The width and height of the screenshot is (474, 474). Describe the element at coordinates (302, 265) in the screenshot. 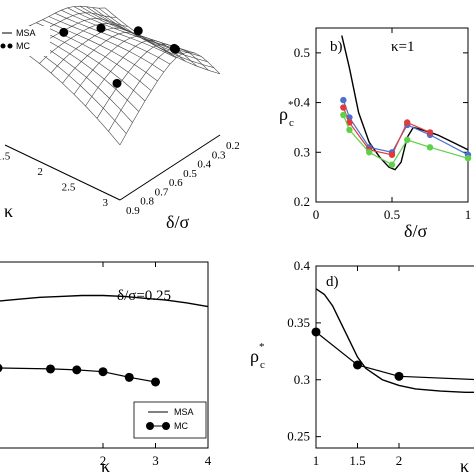

I see `panel-d-ytick-label: 0.4` at that location.